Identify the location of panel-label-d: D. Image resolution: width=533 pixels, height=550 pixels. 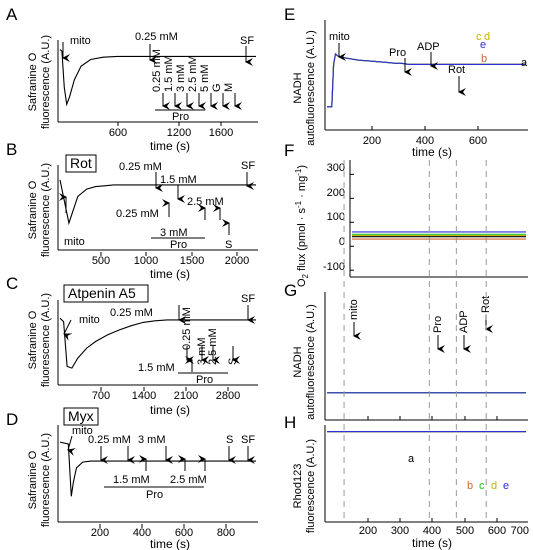
(12, 419).